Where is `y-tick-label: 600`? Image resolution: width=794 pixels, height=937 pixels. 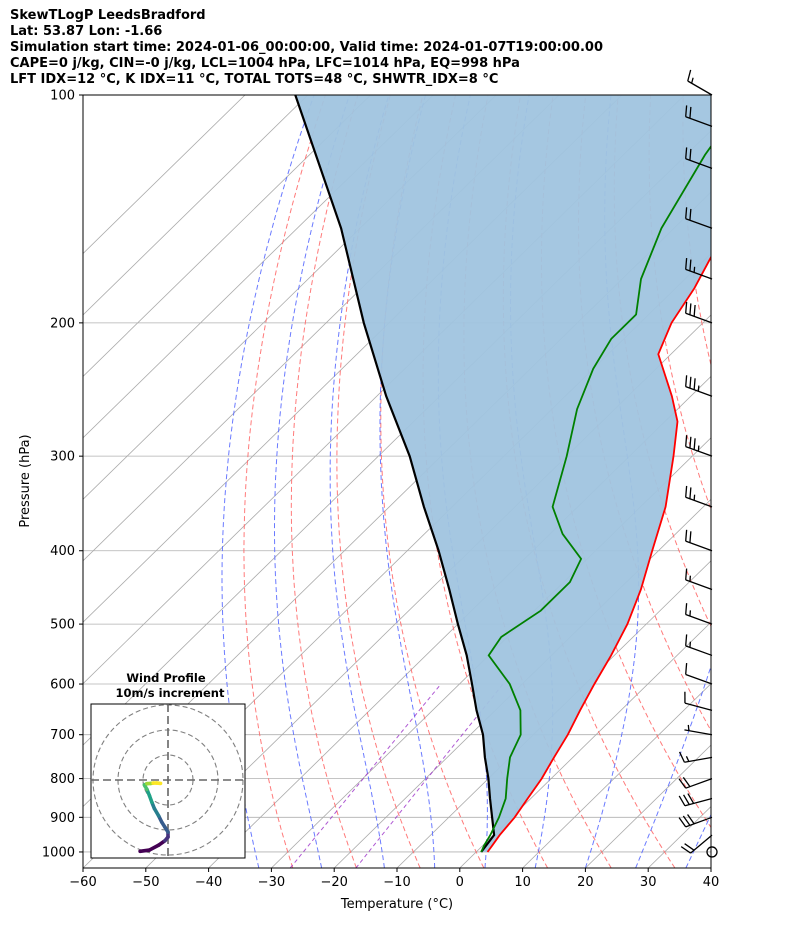 y-tick-label: 600 is located at coordinates (62, 685).